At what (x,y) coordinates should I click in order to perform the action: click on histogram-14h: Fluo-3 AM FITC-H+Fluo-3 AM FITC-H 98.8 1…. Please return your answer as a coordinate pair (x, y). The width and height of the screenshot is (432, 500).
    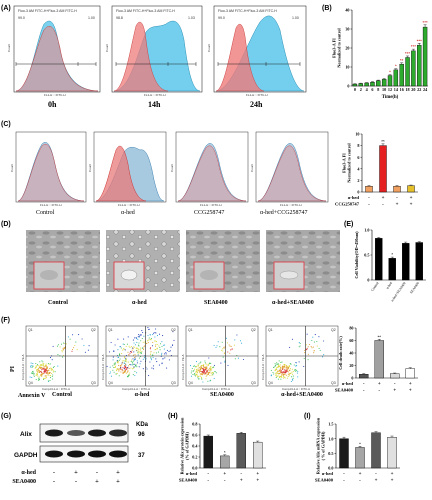
    Looking at the image, I should click on (154, 57).